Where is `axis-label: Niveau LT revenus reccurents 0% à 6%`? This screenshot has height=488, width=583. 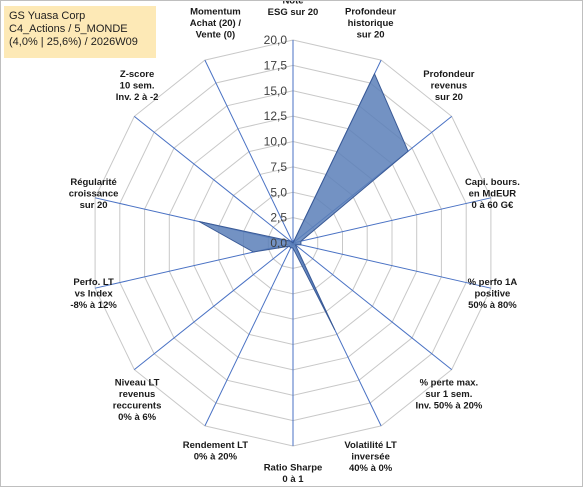
axis-label: Niveau LT revenus reccurents 0% à 6% is located at coordinates (137, 401).